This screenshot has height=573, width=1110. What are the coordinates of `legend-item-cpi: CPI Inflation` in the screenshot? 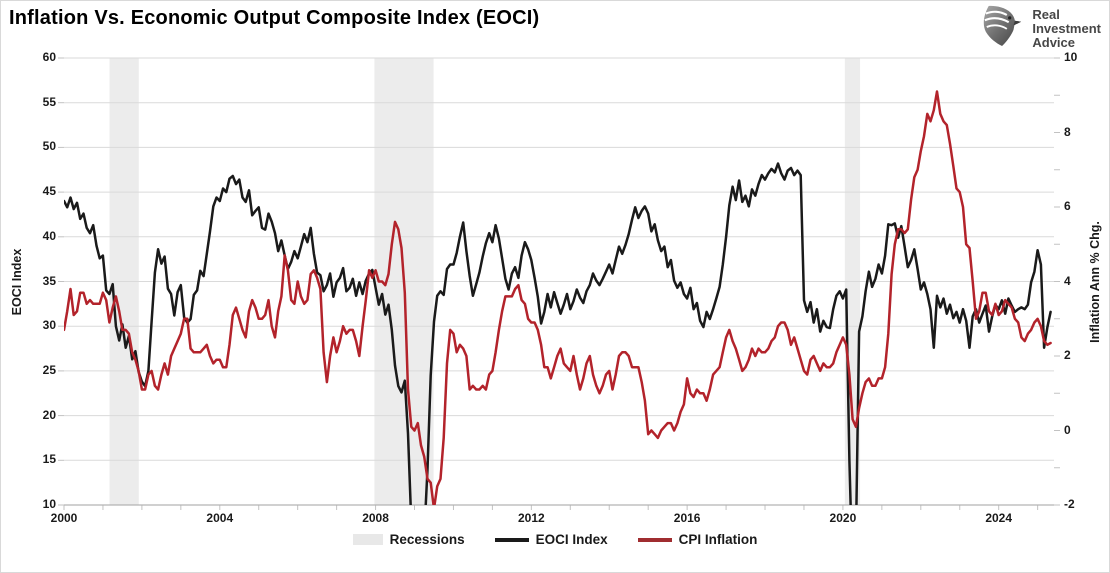 It's located at (697, 539).